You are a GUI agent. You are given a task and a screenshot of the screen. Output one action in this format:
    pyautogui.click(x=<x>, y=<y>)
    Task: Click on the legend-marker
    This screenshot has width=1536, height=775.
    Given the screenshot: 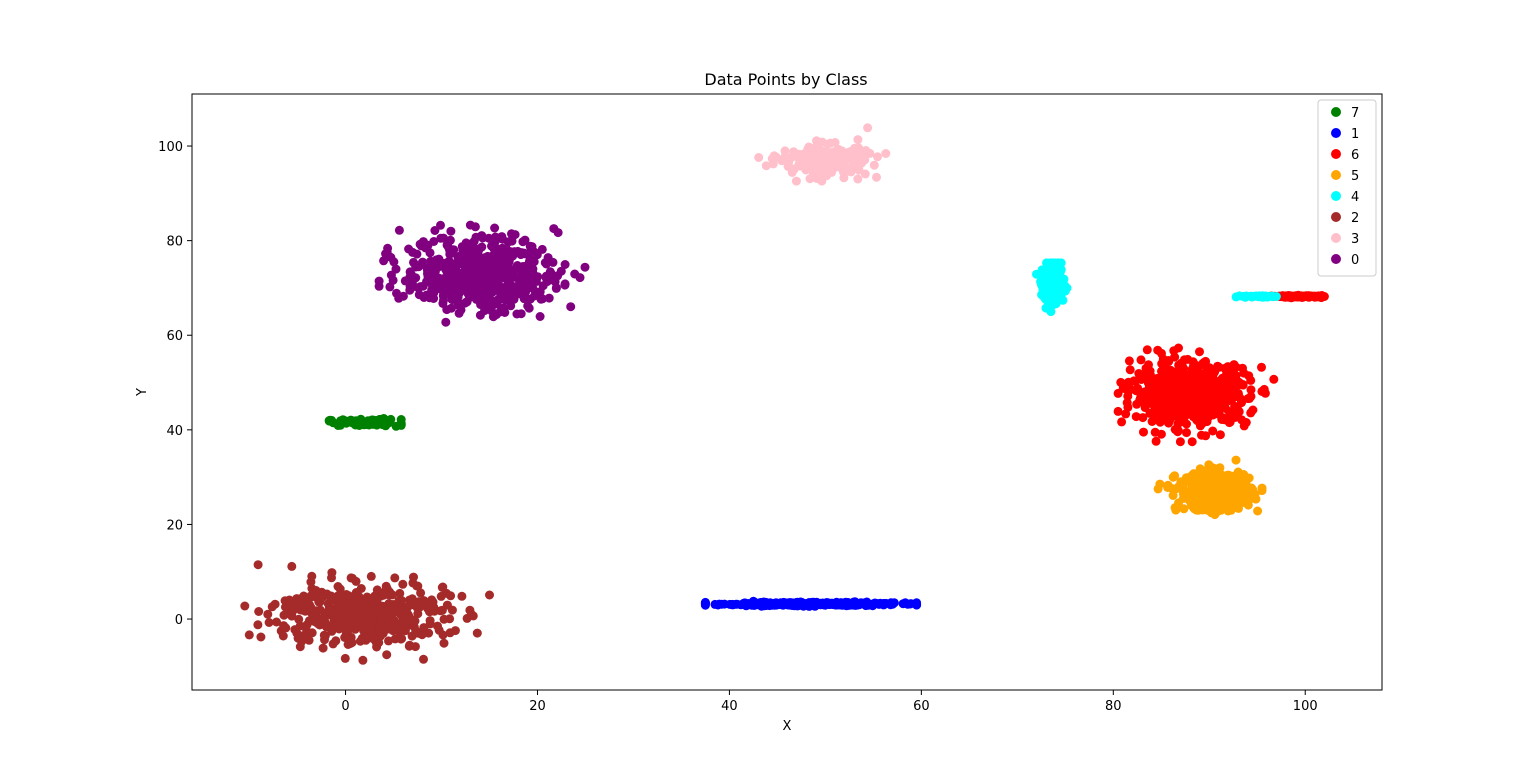 What is the action you would take?
    pyautogui.click(x=1336, y=133)
    